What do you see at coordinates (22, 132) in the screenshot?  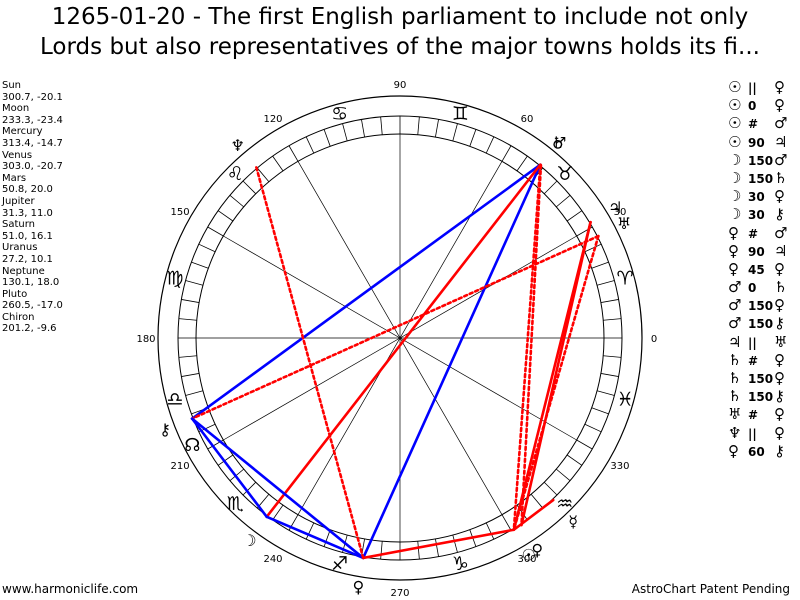 I see `planet-name-mercury: Mercury` at bounding box center [22, 132].